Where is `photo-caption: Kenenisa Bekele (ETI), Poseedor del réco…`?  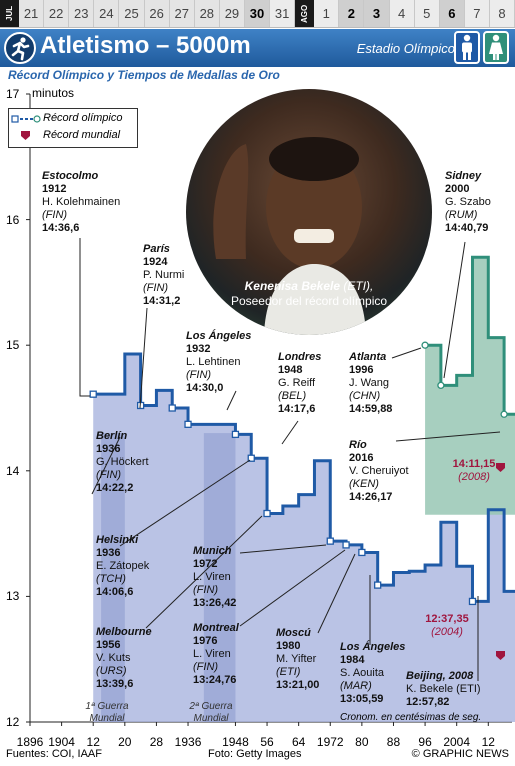
photo-caption: Kenenisa Bekele (ETI), Poseedor del réco… is located at coordinates (309, 293).